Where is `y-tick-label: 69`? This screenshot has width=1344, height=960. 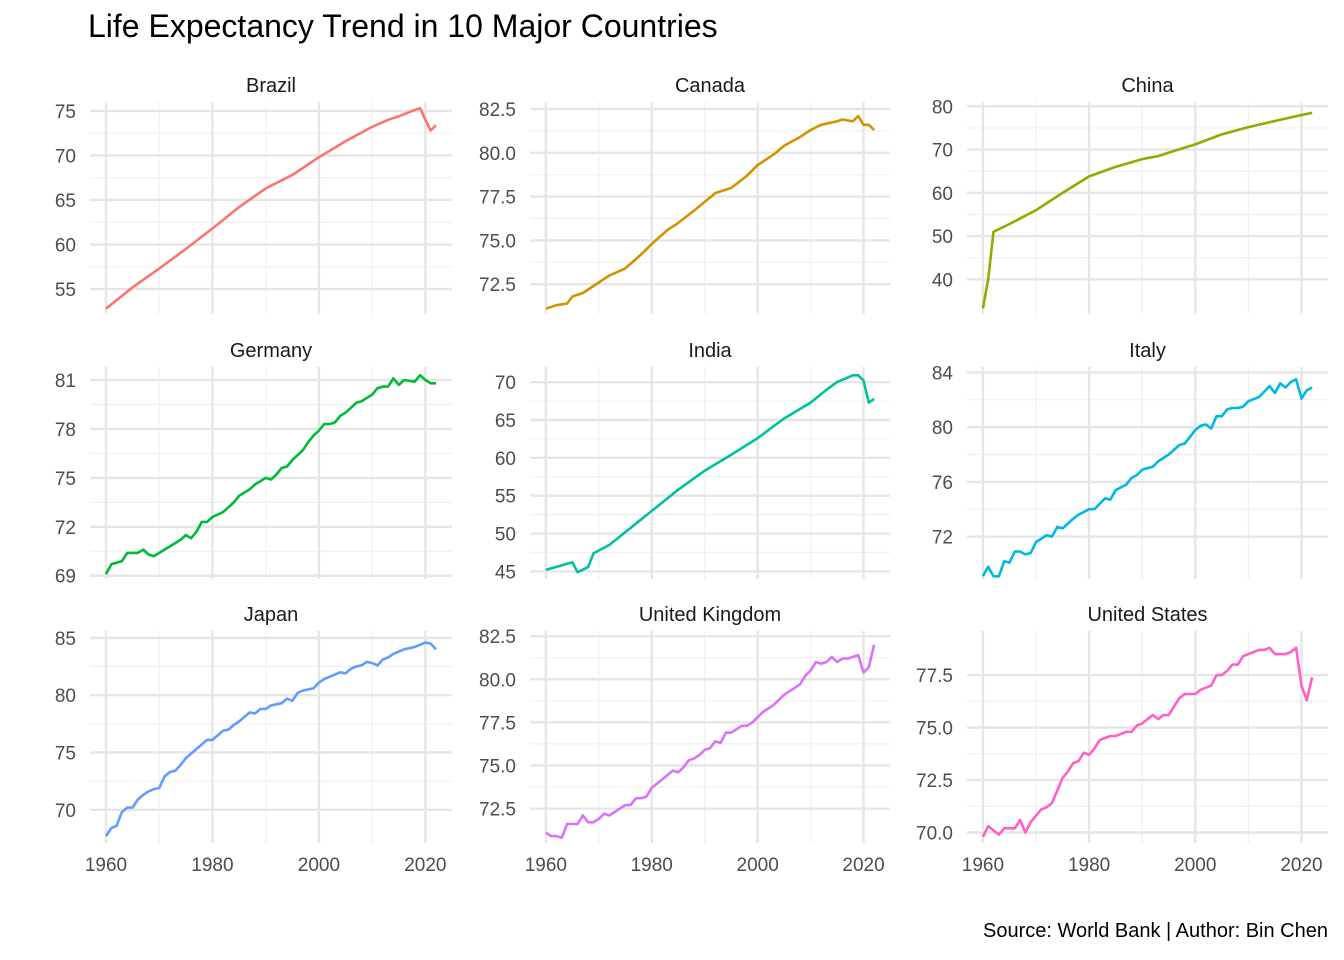 y-tick-label: 69 is located at coordinates (65, 577).